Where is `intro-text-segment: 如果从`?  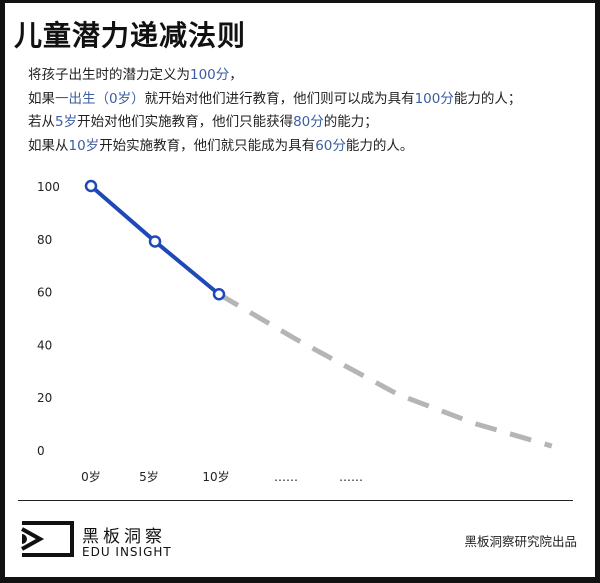
intro-text-segment: 如果从 is located at coordinates (48, 145).